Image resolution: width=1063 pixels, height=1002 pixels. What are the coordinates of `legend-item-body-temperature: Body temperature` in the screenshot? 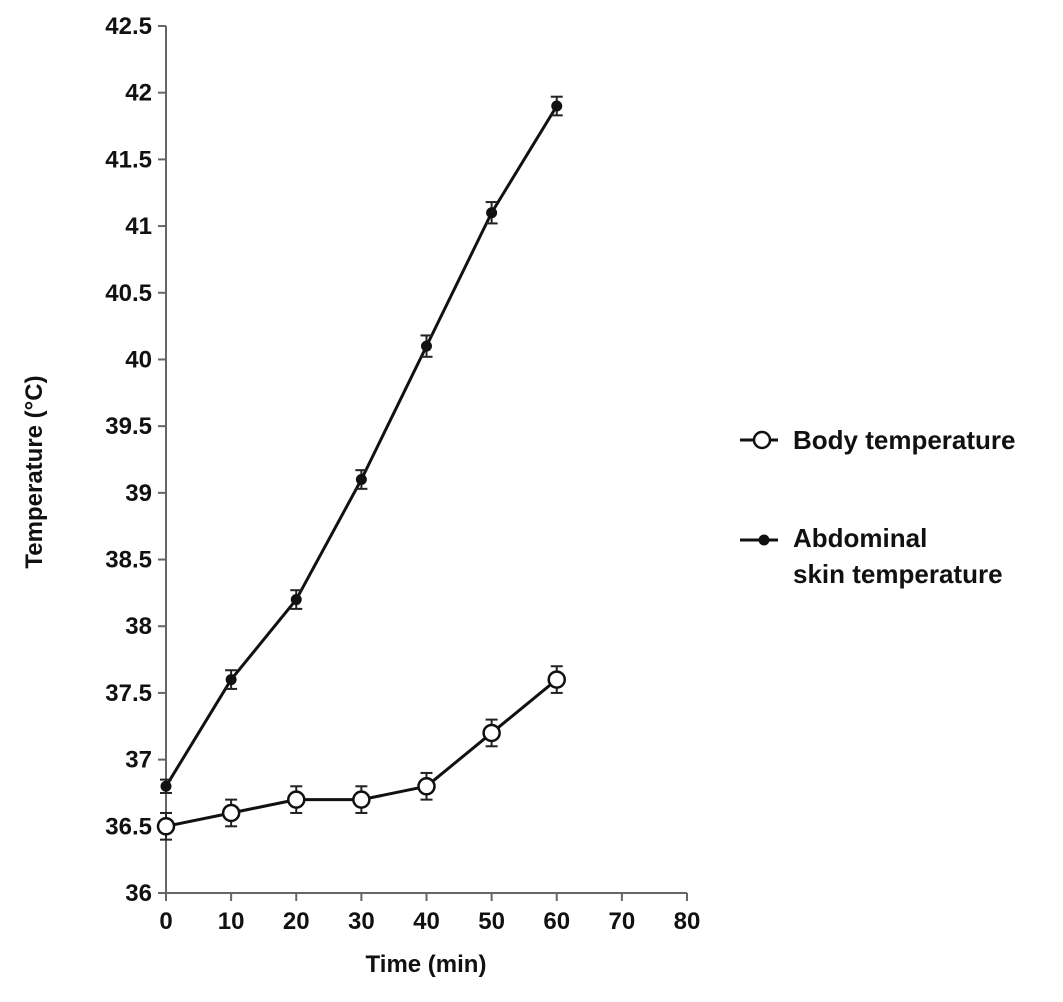 It's located at (878, 440).